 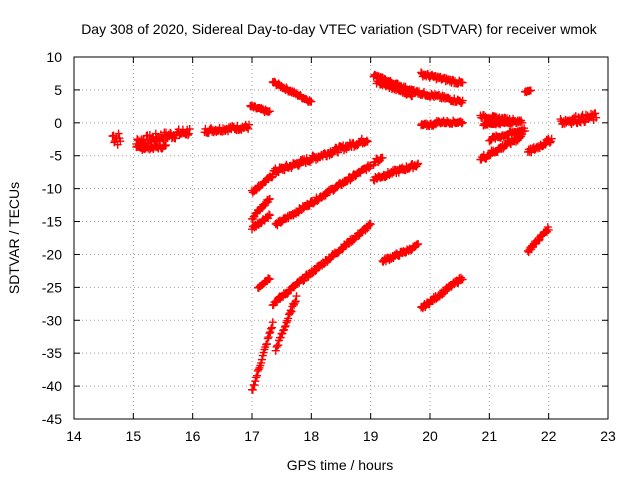 What do you see at coordinates (52, 238) in the screenshot?
I see `y-tick-labels: -45 -40 -35 -30 -25 -20 -15 -10 -5 0 5 10` at bounding box center [52, 238].